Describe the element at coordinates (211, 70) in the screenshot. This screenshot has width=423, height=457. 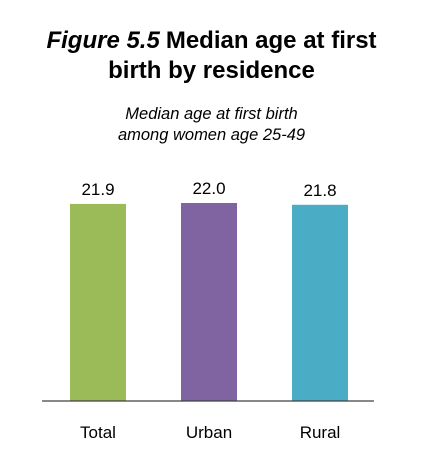
I see `figure-title-line2: birth by residence` at that location.